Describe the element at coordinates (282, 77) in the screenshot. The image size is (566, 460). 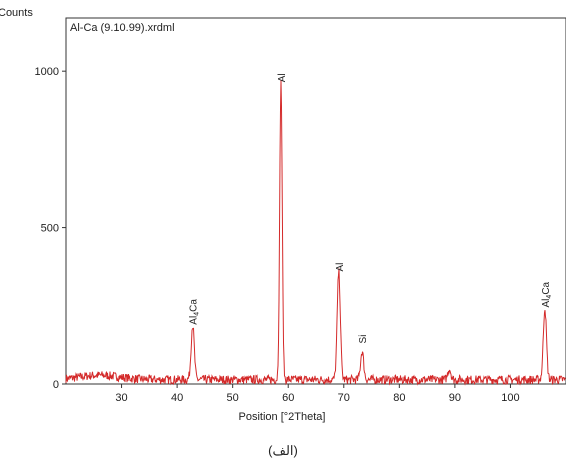
I see `peak-label-ann-2: Al` at that location.